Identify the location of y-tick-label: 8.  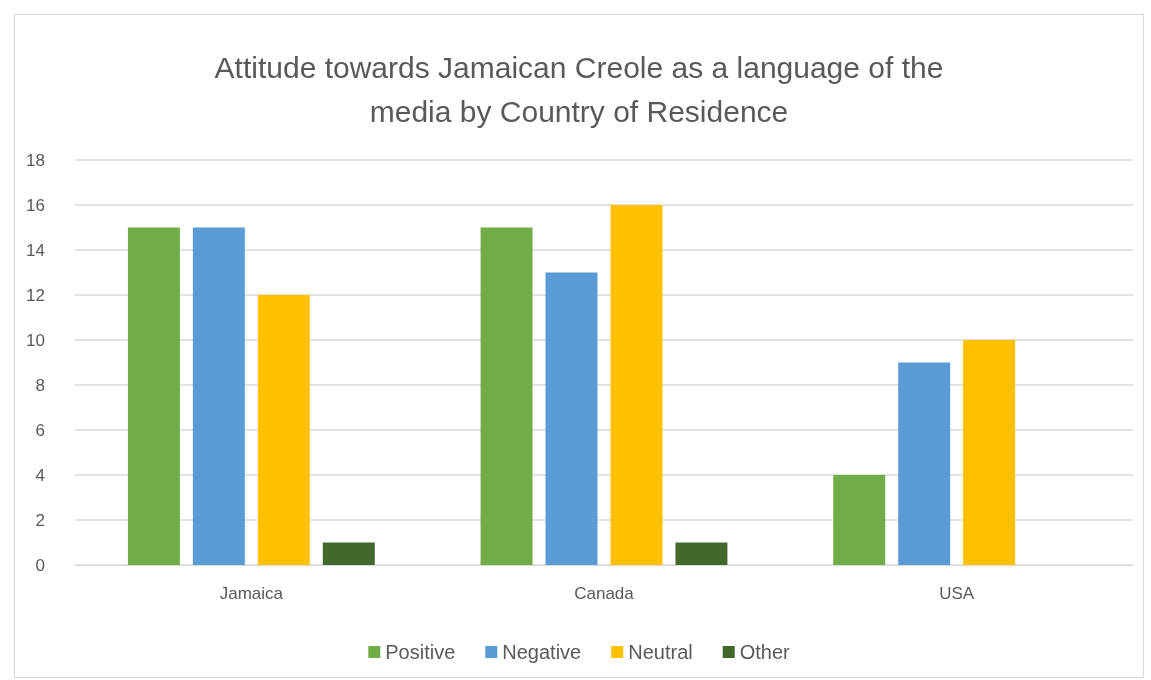
(40, 385).